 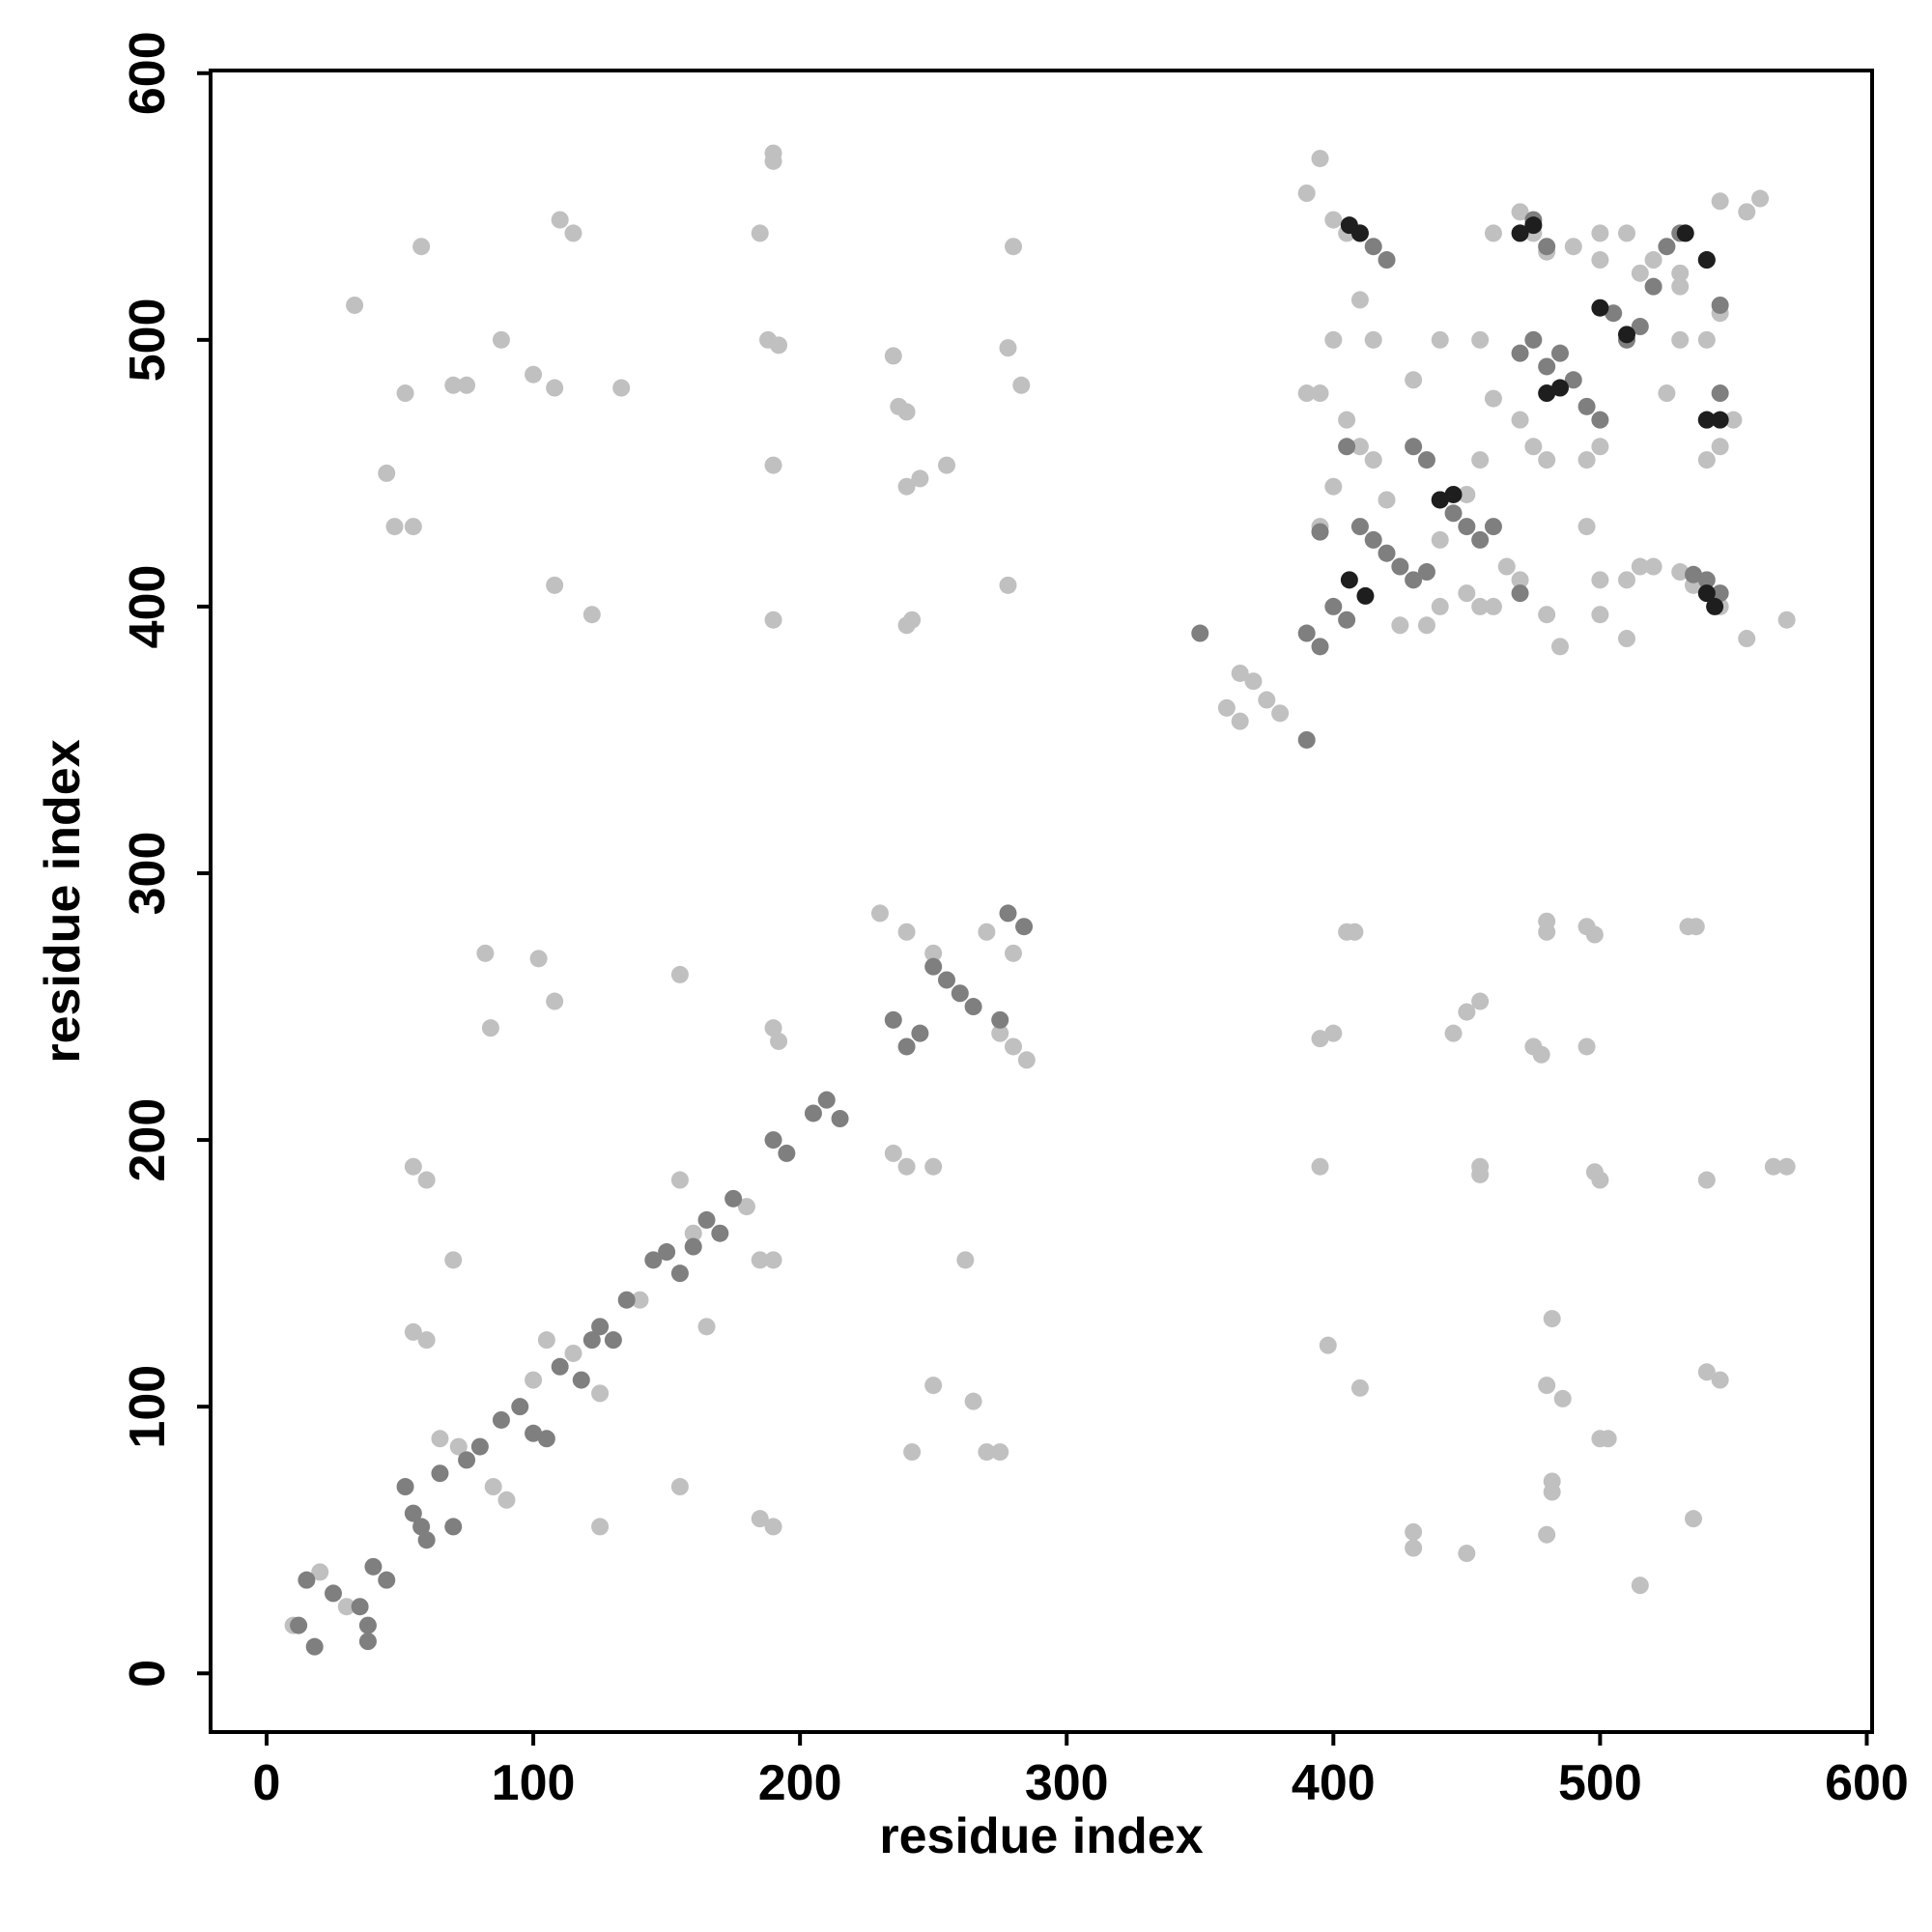 I want to click on y-tick-label: 200, so click(x=148, y=1140).